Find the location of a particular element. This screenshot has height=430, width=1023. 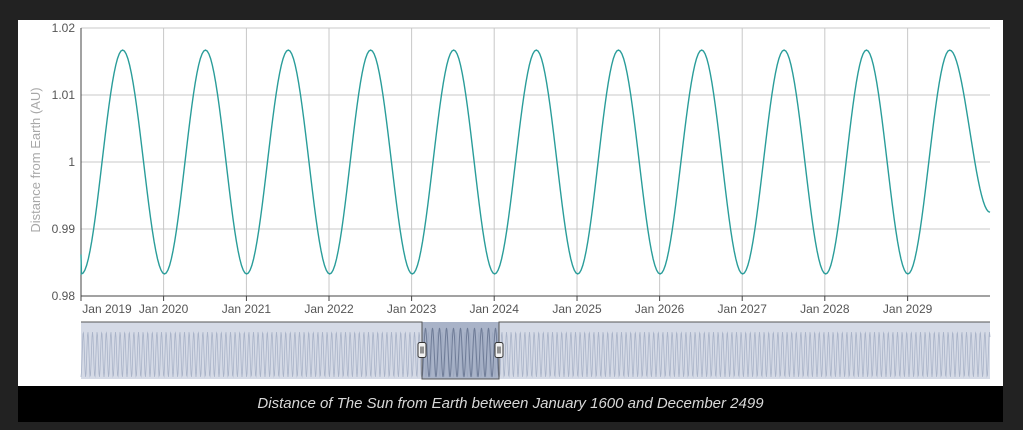

navigator is located at coordinates (535, 350).